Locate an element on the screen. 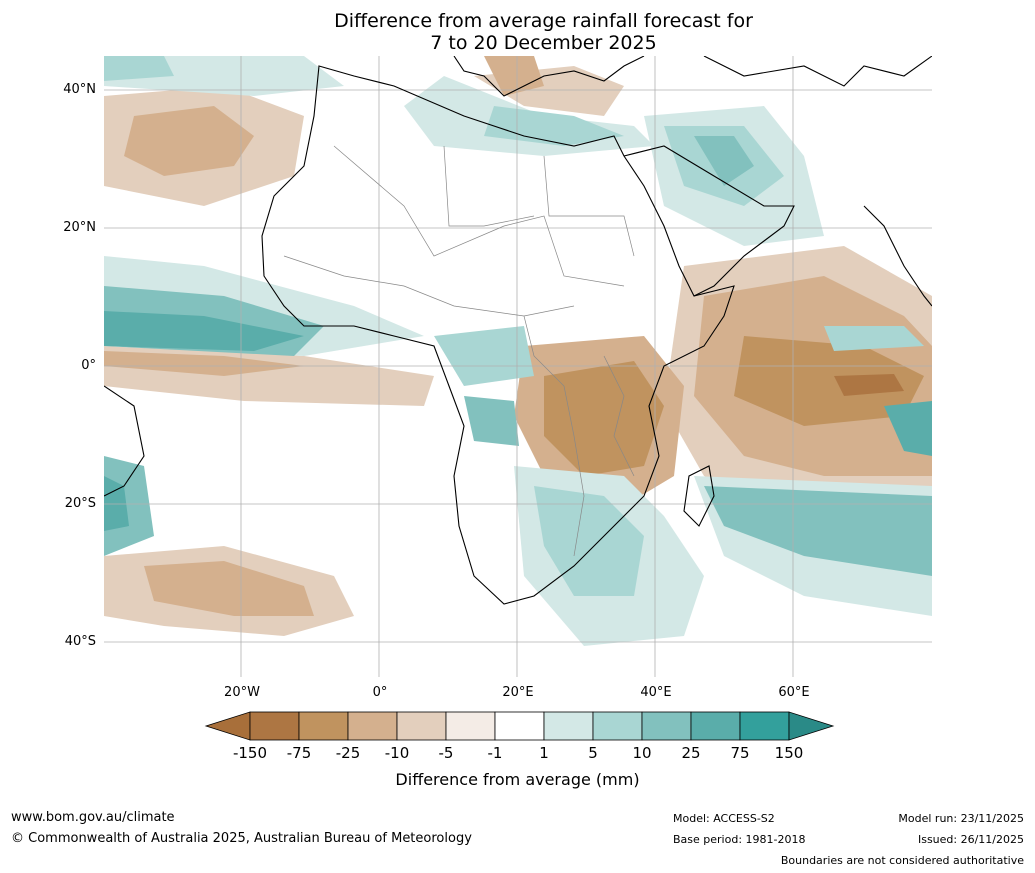 The height and width of the screenshot is (873, 1035). colorbar-tick-label: 25 is located at coordinates (691, 753).